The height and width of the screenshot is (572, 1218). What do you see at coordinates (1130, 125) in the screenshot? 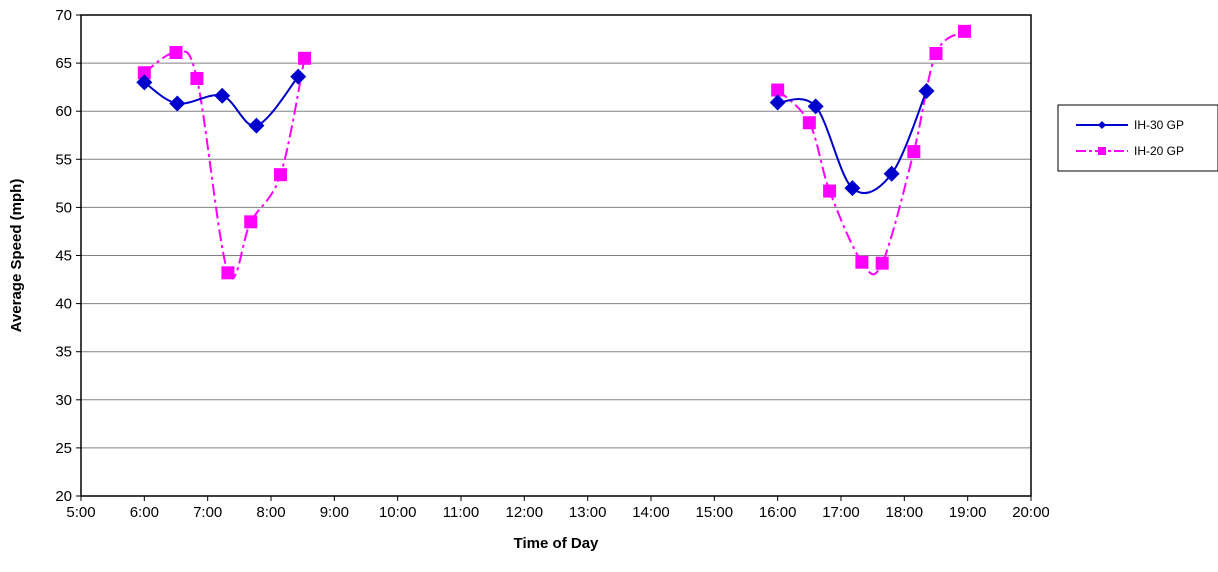
I see `legend-item: IH-30 GP` at bounding box center [1130, 125].